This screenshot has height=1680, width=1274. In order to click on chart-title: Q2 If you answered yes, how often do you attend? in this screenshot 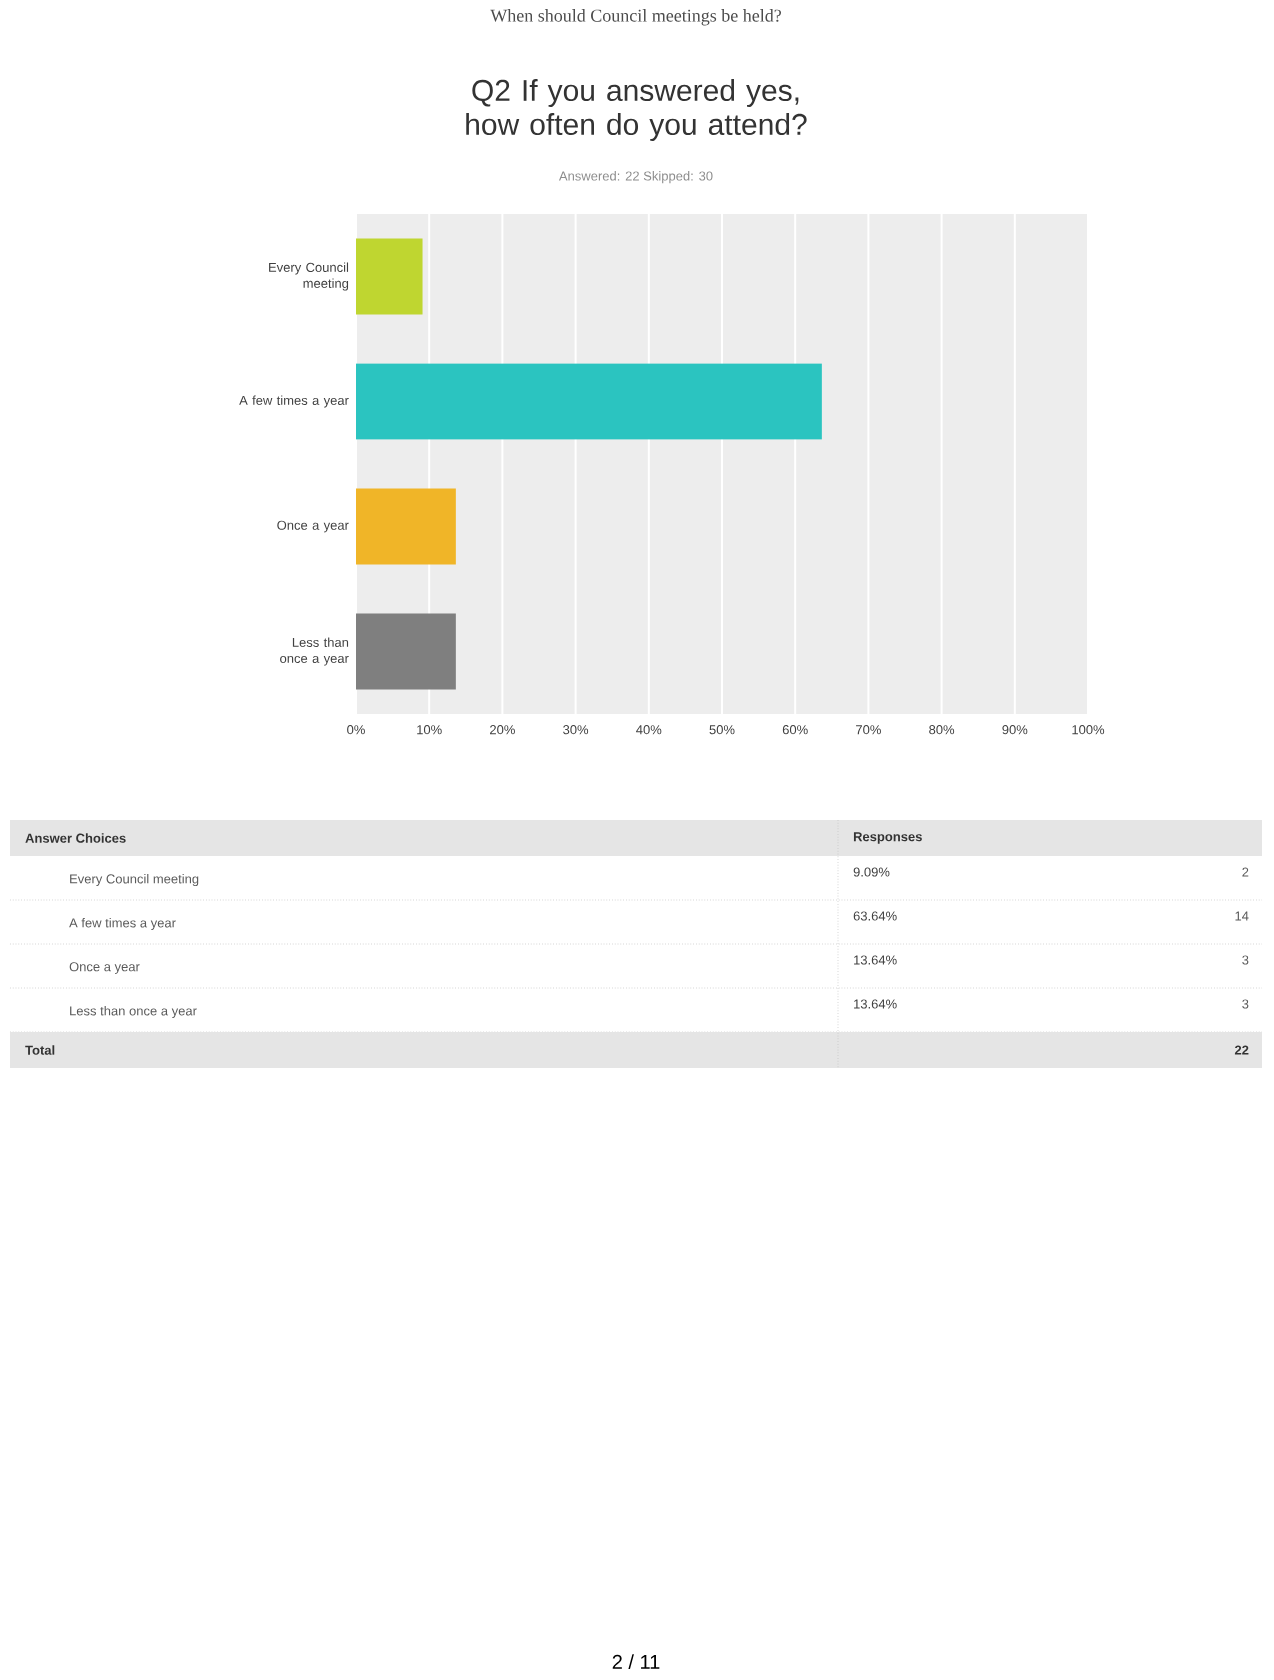, I will do `click(636, 110)`.